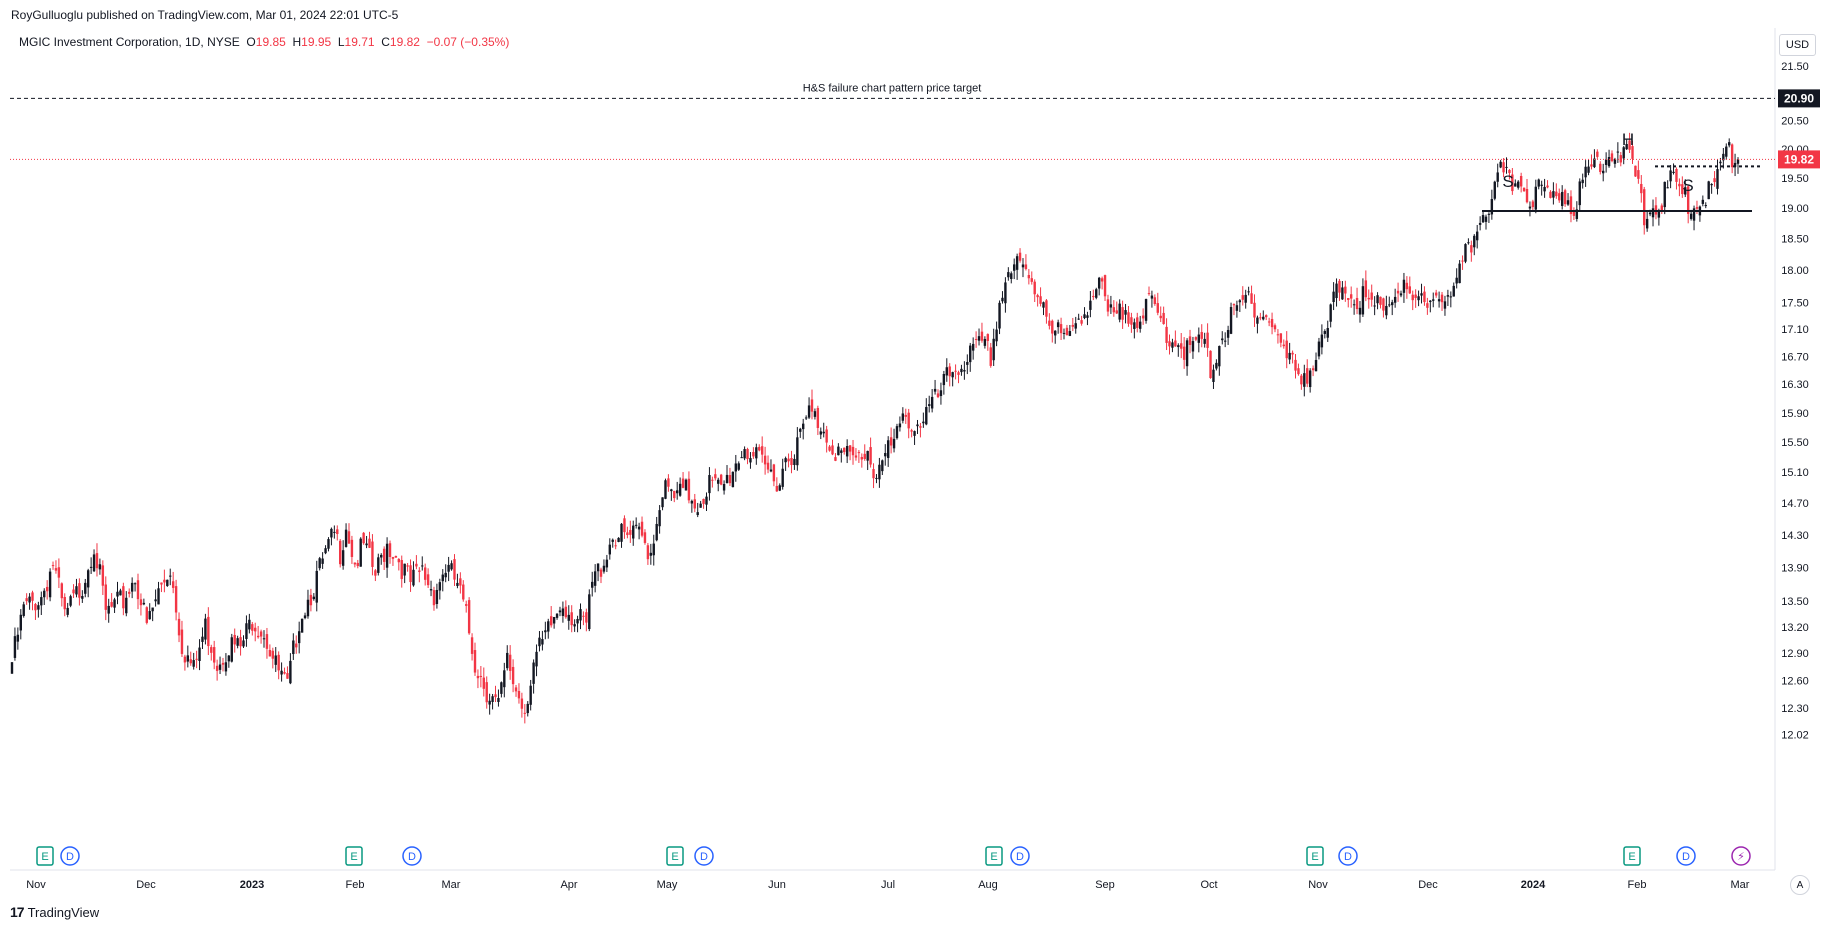 The image size is (1835, 931). What do you see at coordinates (1799, 159) in the screenshot?
I see `last-price-label: 19.82` at bounding box center [1799, 159].